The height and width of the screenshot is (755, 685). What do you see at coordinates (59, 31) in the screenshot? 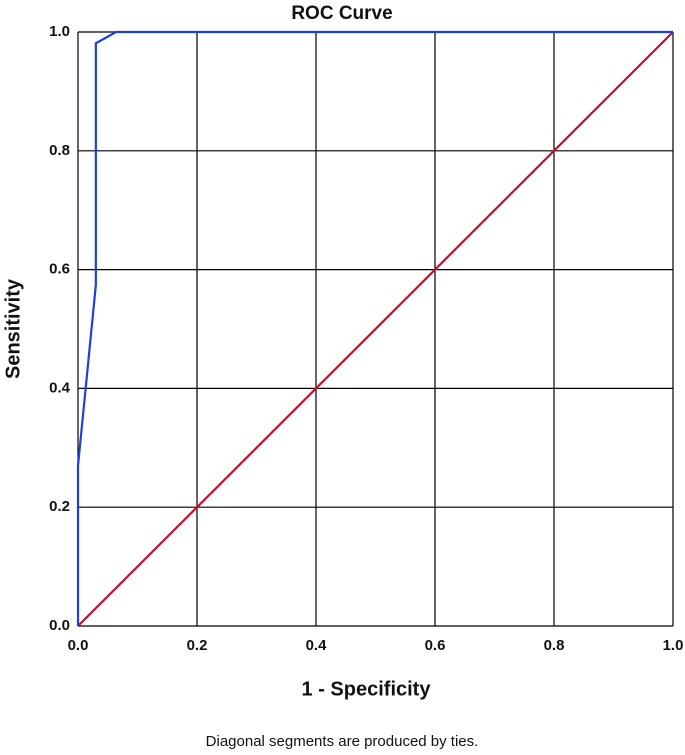
I see `y-tick-label: 1.0` at bounding box center [59, 31].